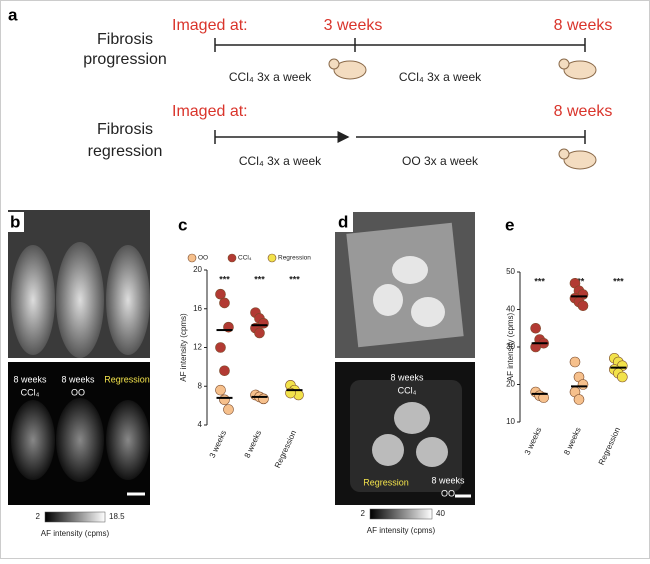  I want to click on panel-label: d, so click(343, 221).